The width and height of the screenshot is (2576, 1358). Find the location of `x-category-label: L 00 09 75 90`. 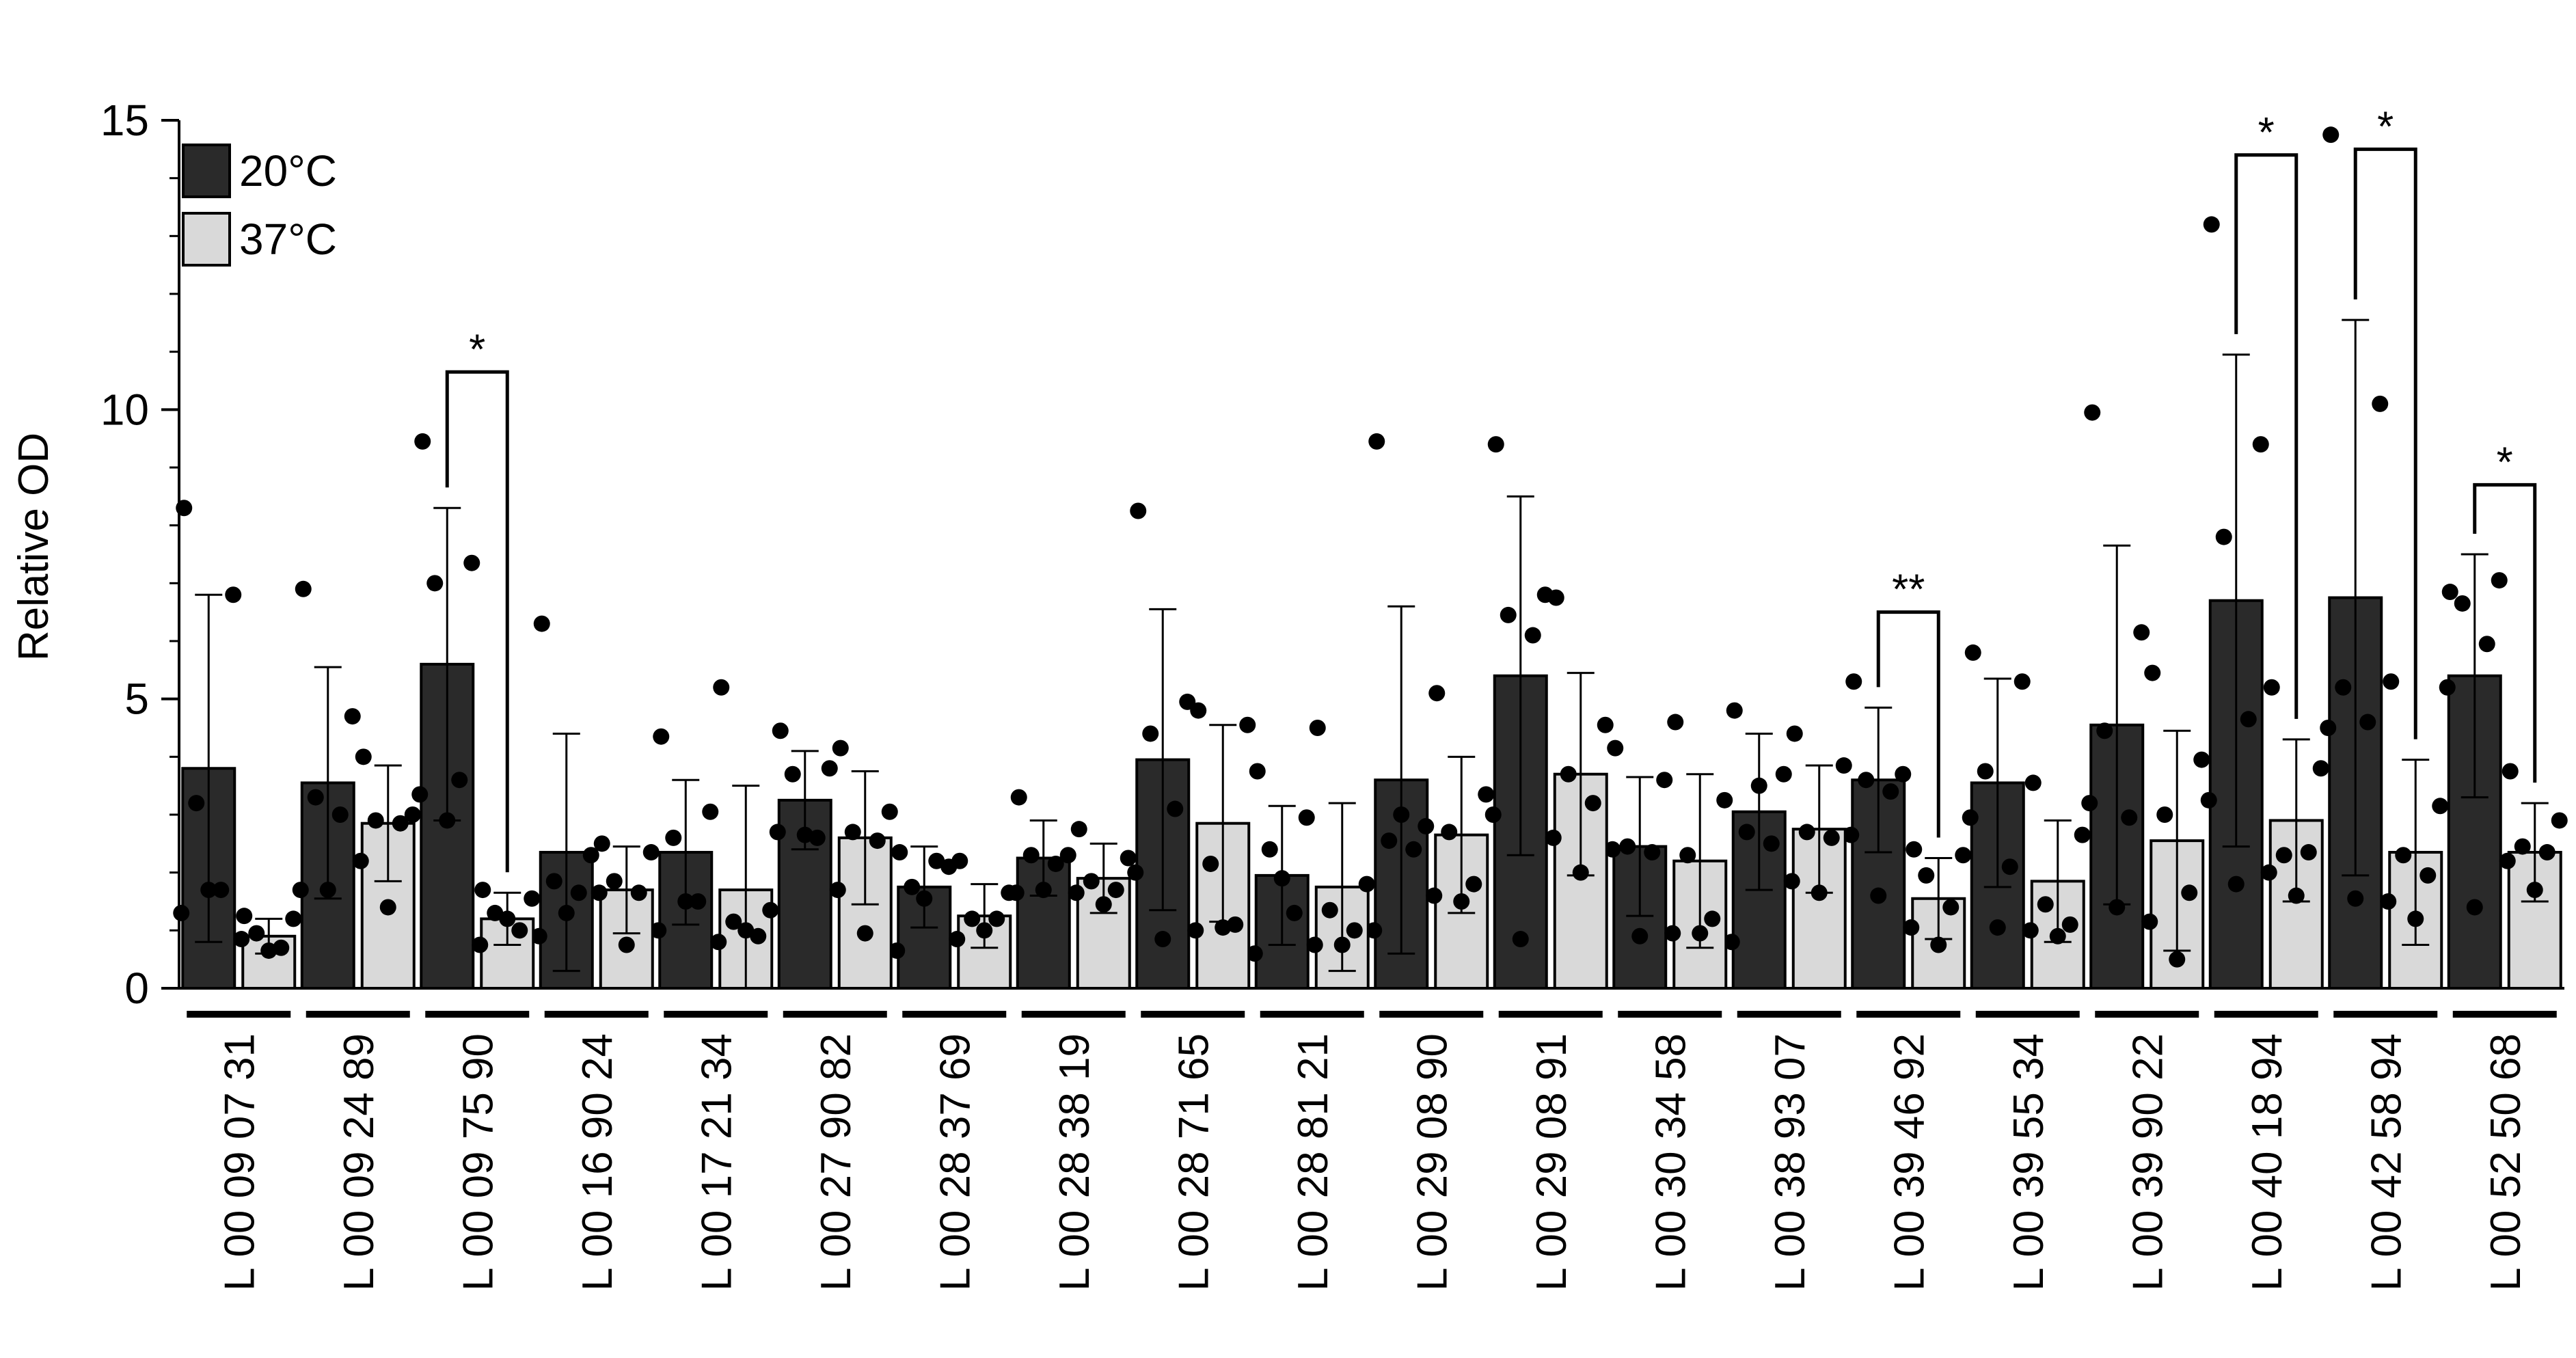

x-category-label: L 00 09 75 90 is located at coordinates (479, 1162).